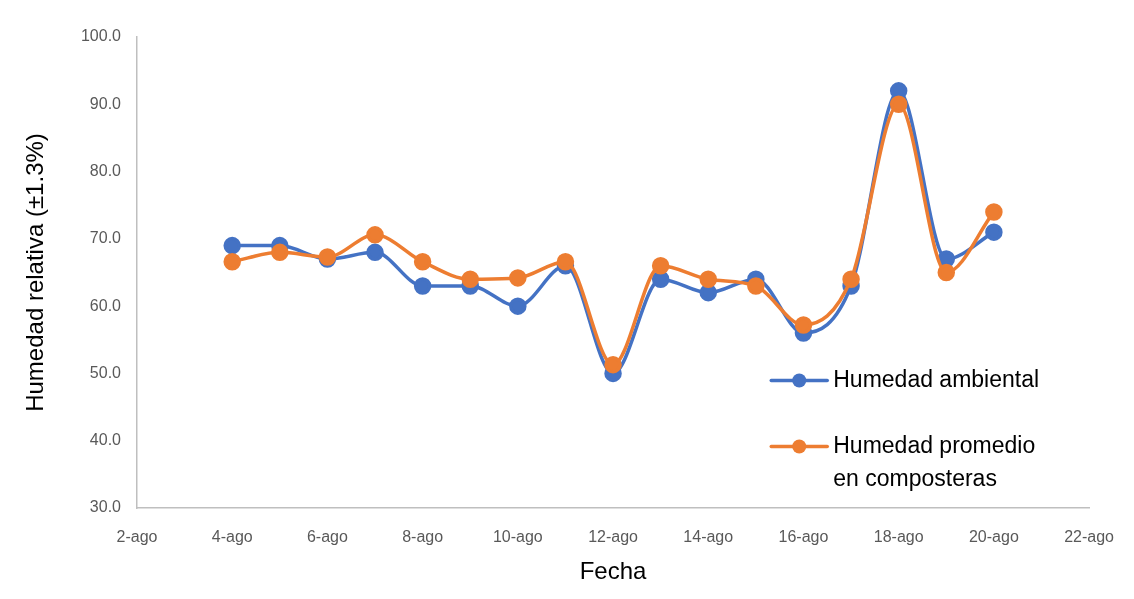 The height and width of the screenshot is (599, 1134). Describe the element at coordinates (105, 507) in the screenshot. I see `y-tick-label: 30.0` at that location.